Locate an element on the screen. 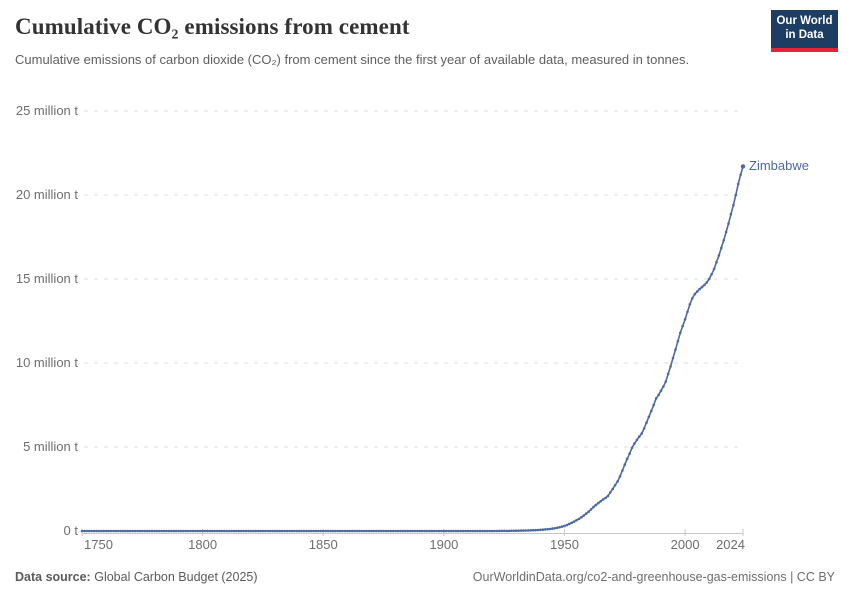 Image resolution: width=850 pixels, height=600 pixels. chart-title: Cumulative CO₂ emissions from cement is located at coordinates (212, 26).